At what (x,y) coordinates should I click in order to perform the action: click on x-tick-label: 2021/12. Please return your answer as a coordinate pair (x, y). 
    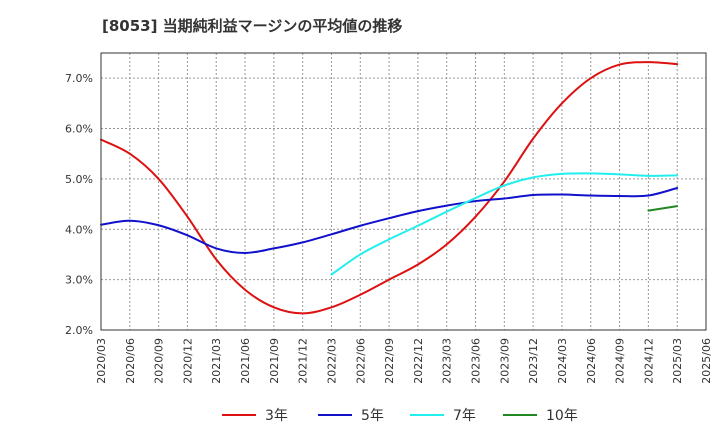
    Looking at the image, I should click on (303, 361).